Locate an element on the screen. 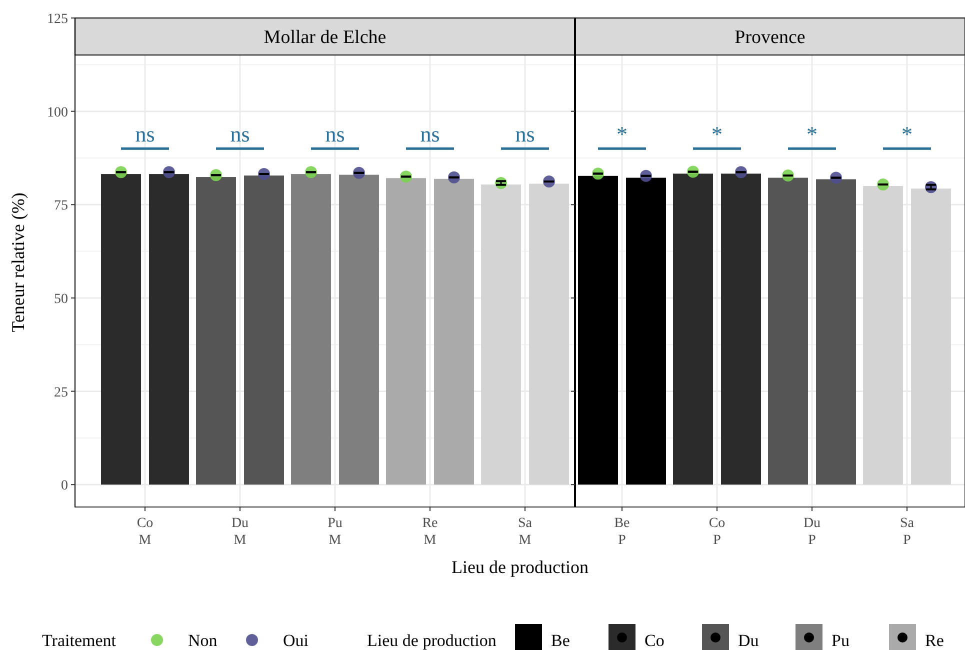 This screenshot has width=965, height=650. category-label: Co is located at coordinates (654, 640).